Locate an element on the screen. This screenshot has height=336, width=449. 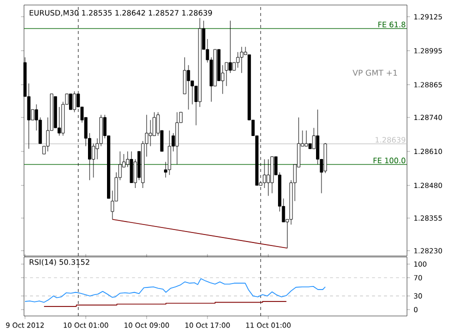
annotation: VP GMT +1 is located at coordinates (374, 73).